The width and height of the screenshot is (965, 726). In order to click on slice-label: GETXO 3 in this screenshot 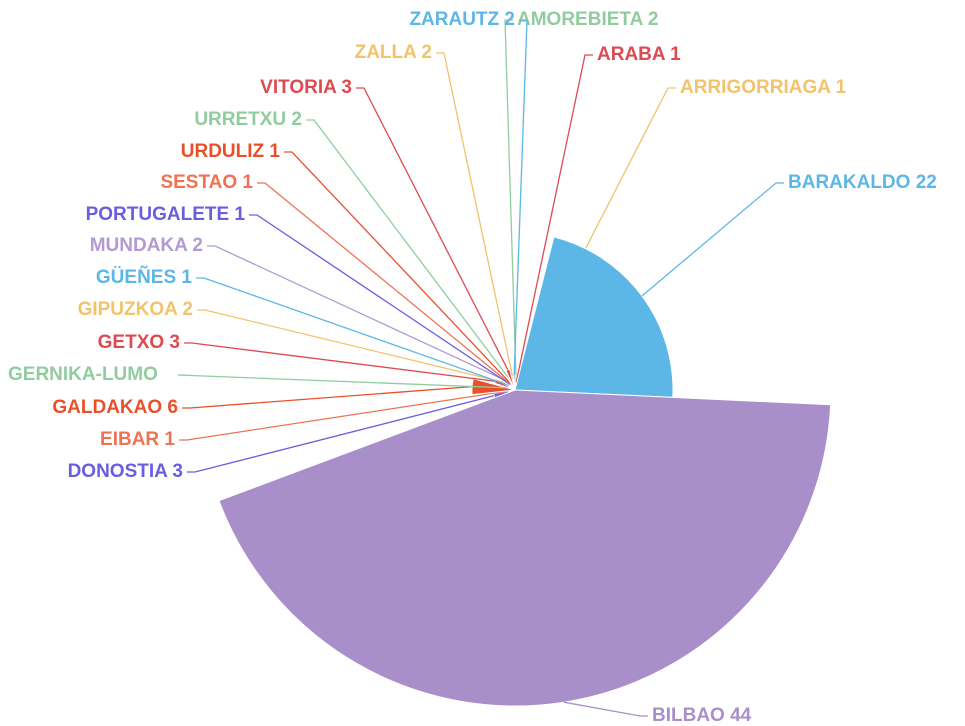, I will do `click(139, 342)`.